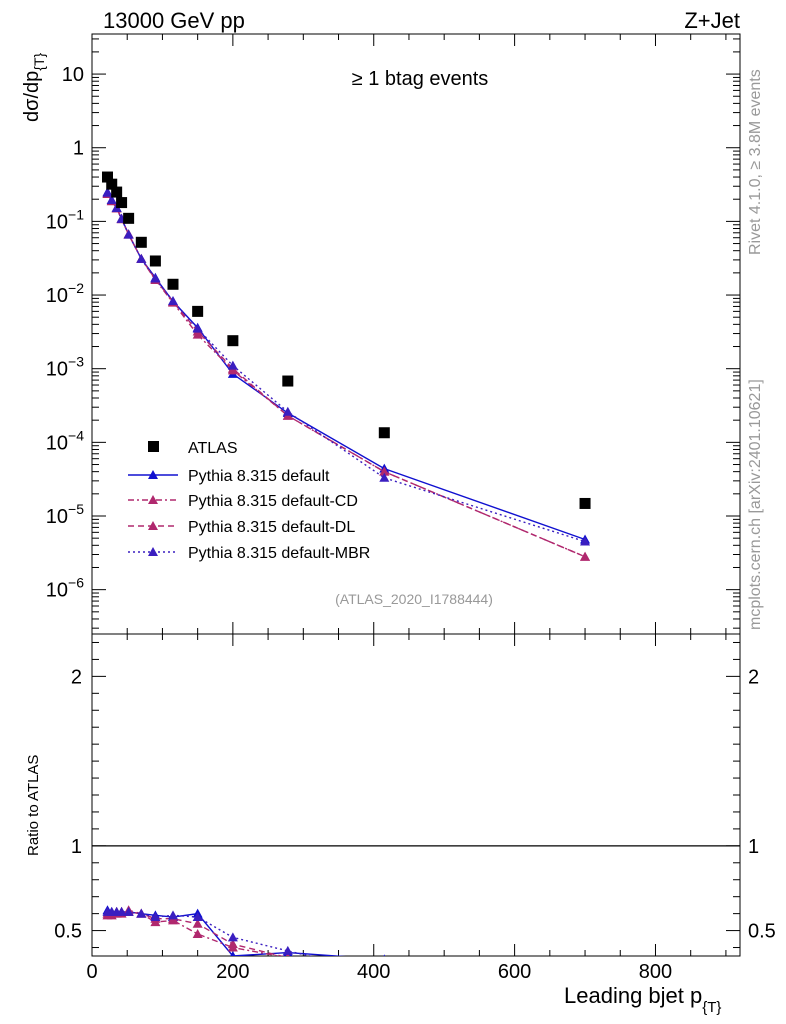 The height and width of the screenshot is (1024, 786). I want to click on y-tick-label: 10⁻⁵, so click(65, 514).